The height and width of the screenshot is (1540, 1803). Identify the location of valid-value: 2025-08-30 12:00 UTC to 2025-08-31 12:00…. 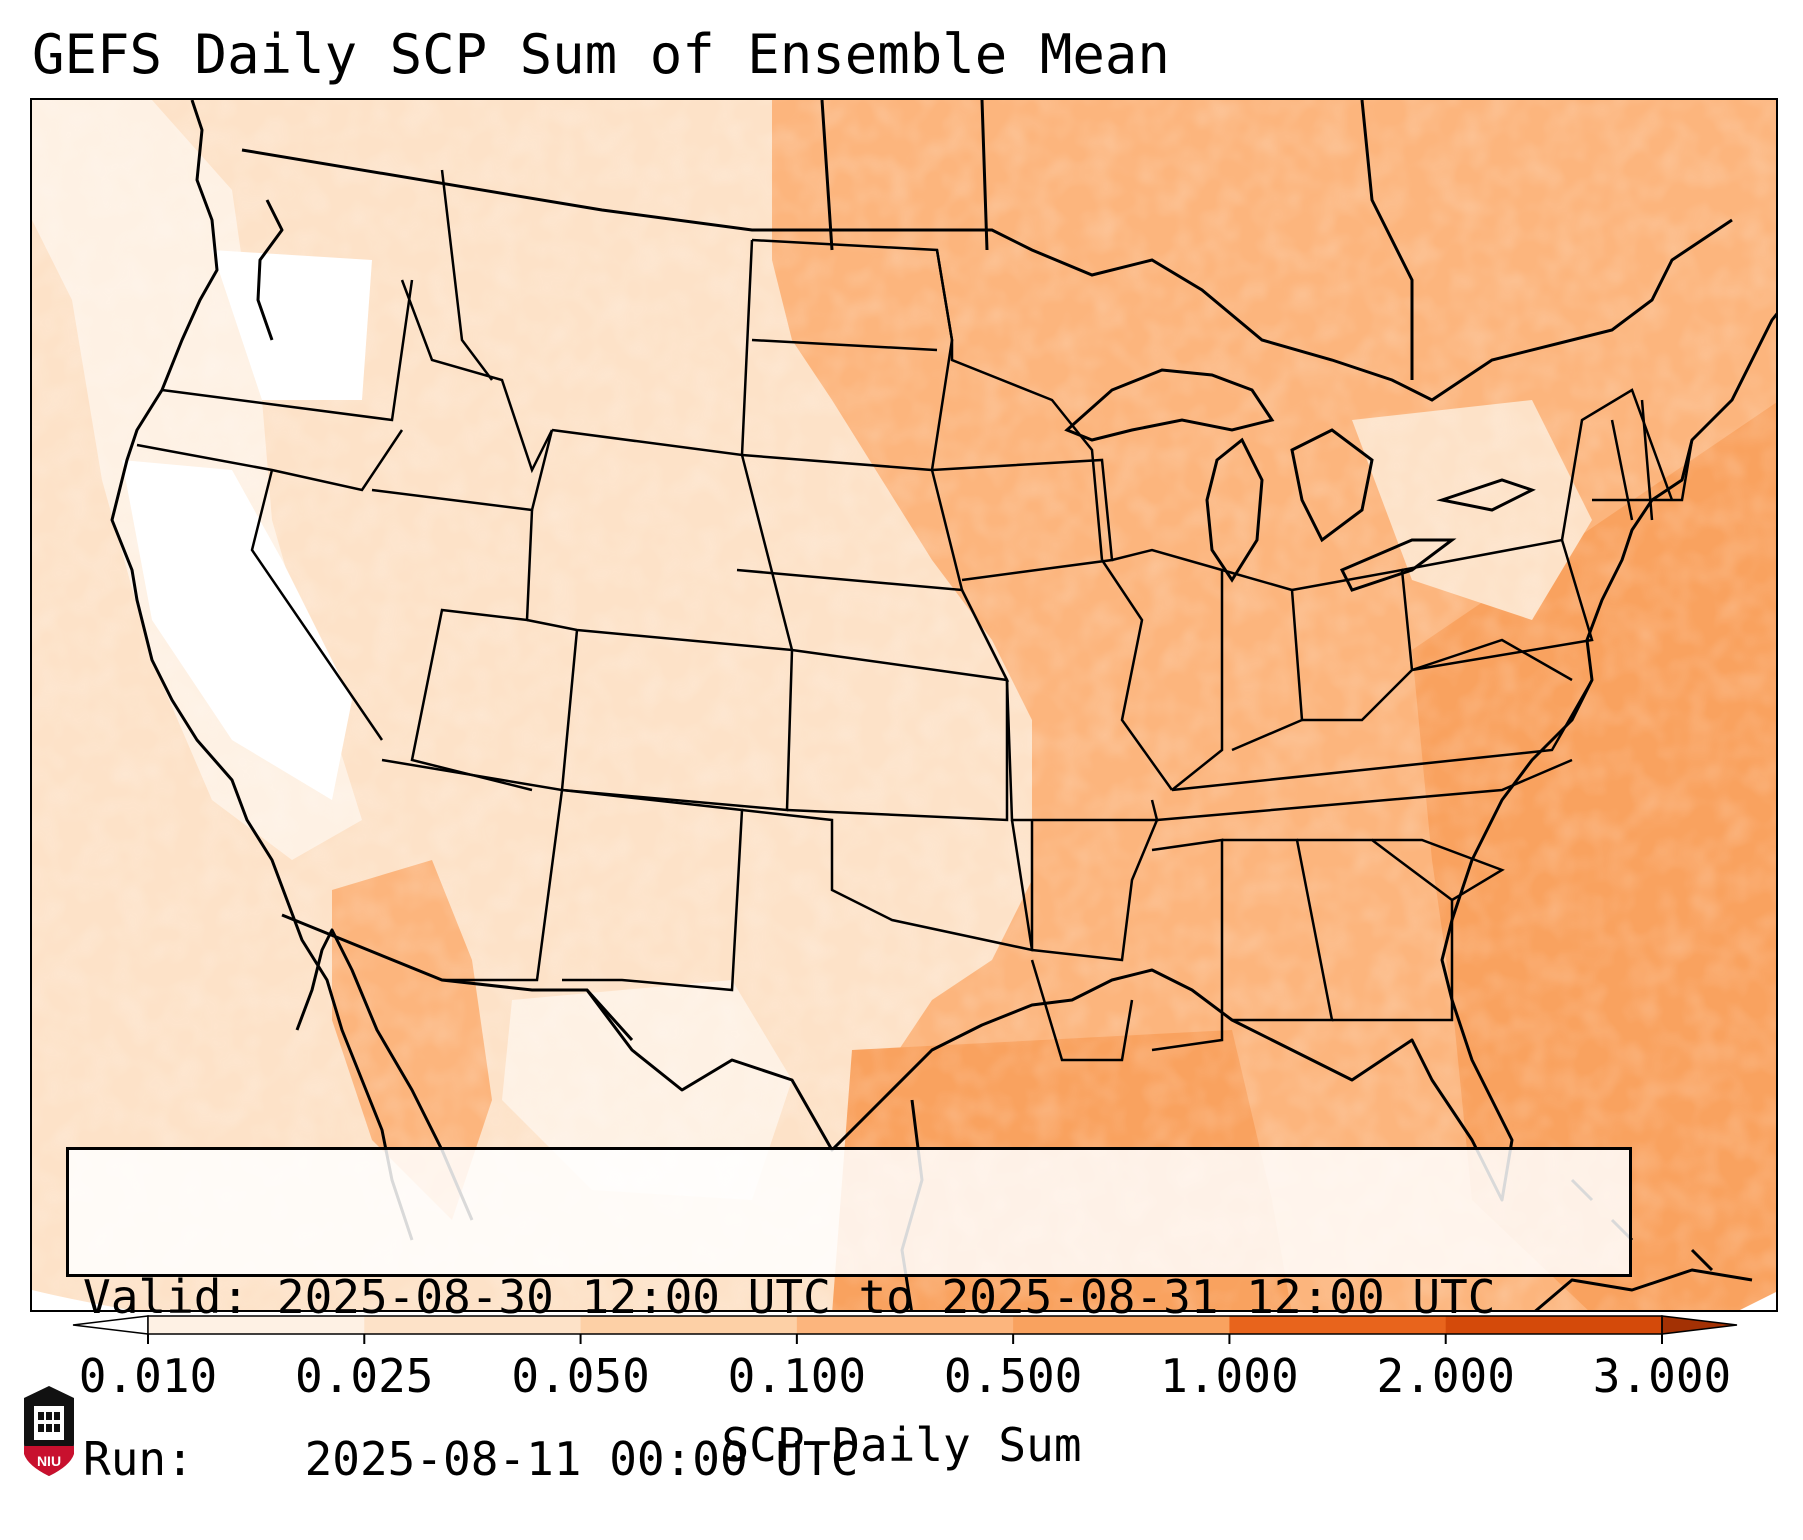
(886, 1297).